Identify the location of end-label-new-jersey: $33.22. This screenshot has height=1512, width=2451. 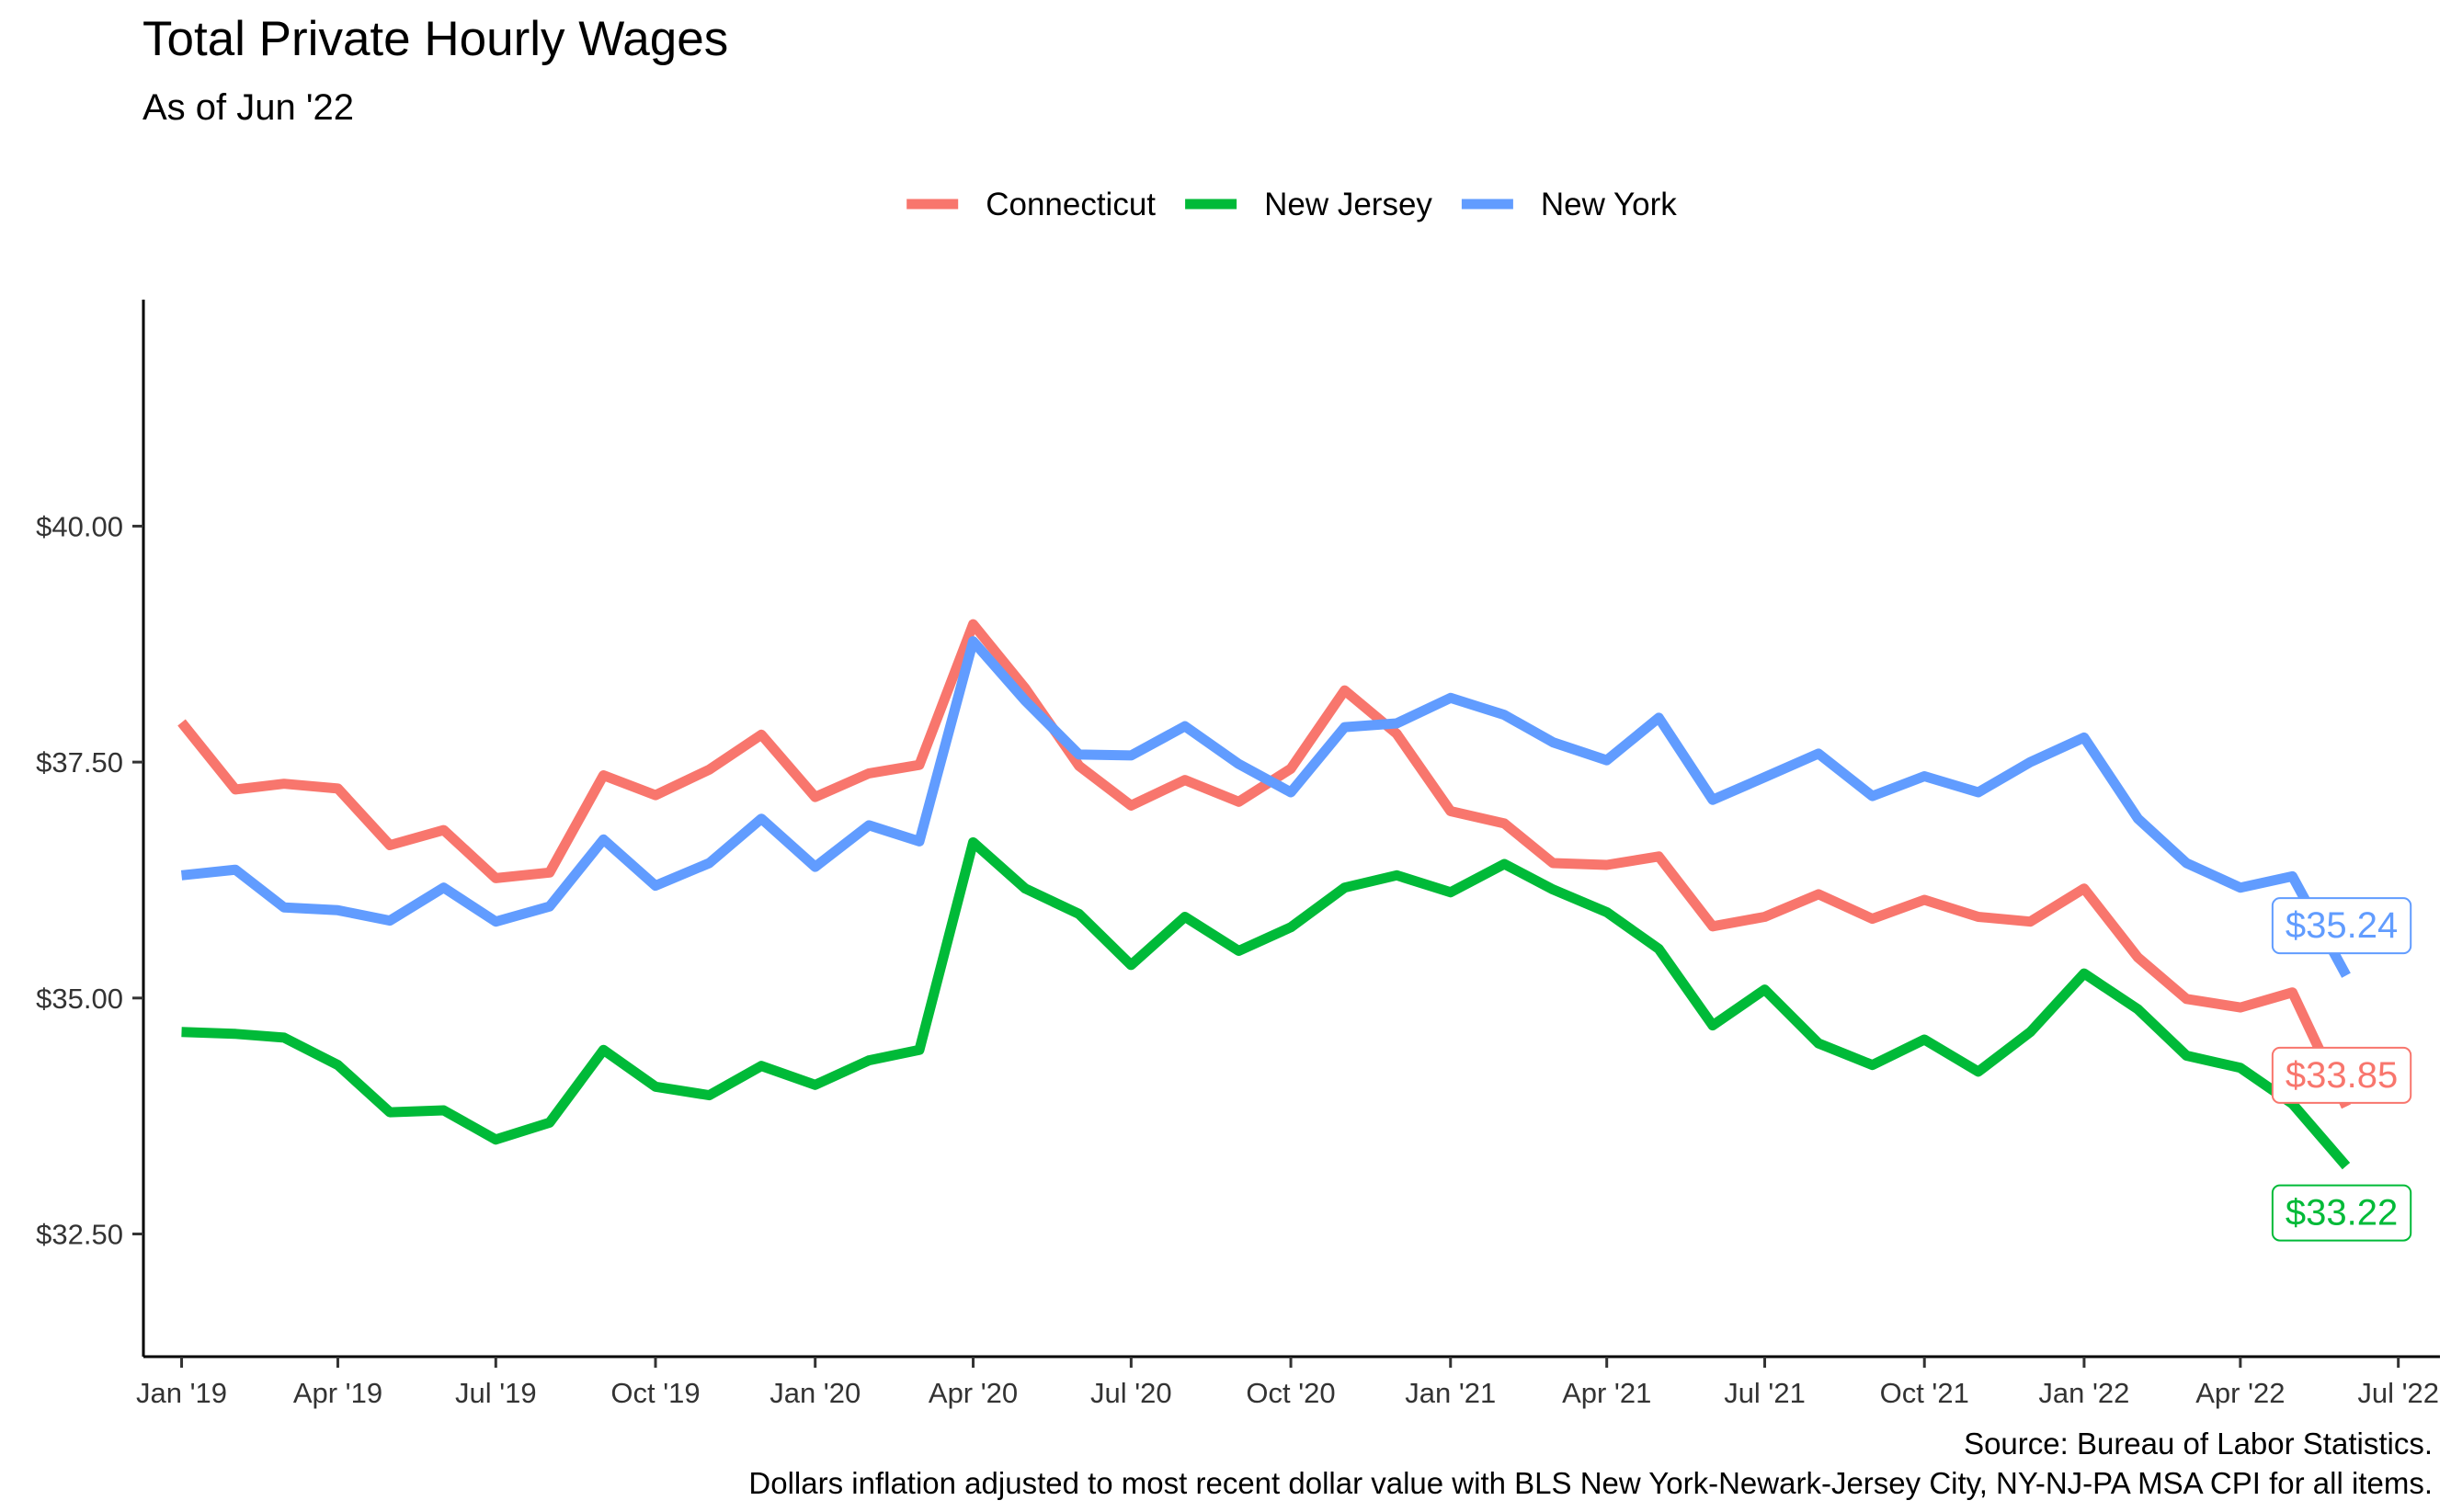
(2341, 1213).